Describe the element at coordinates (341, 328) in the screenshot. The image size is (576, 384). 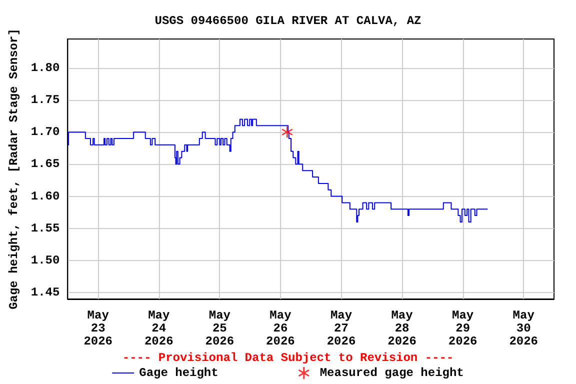
I see `x-tick-label: May 27 2026` at that location.